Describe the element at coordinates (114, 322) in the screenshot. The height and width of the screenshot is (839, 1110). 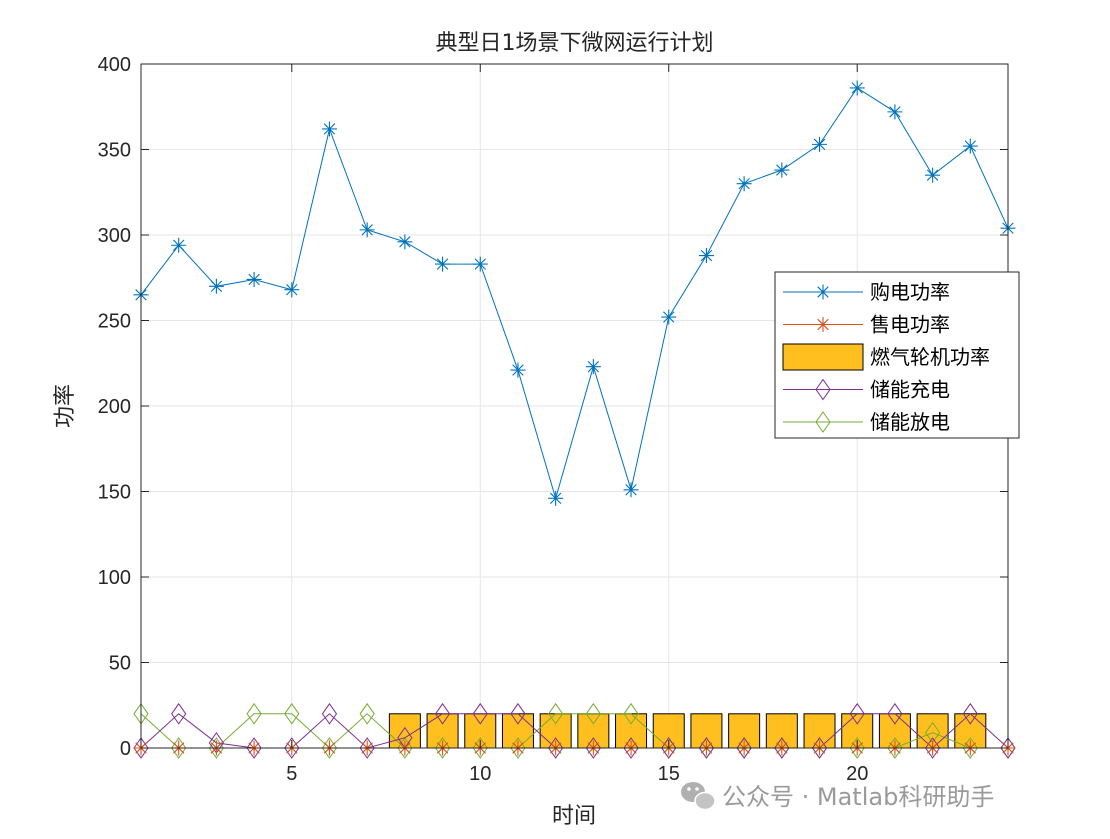
I see `y-tick-label: 250` at that location.